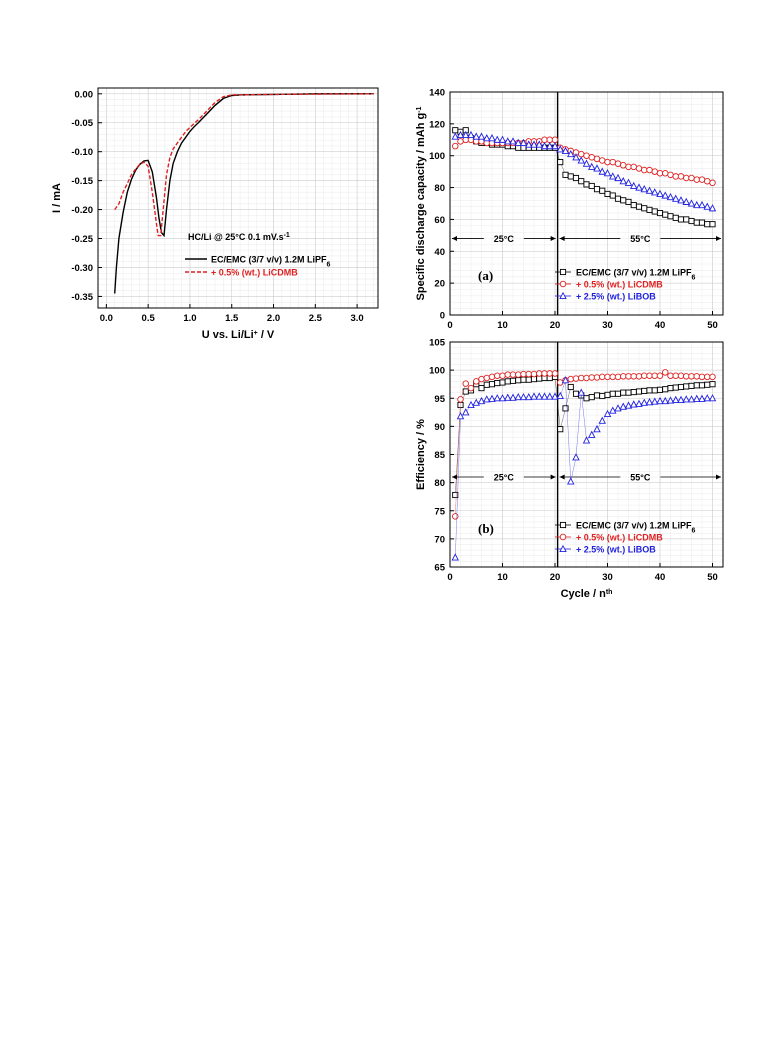 The width and height of the screenshot is (780, 1044). I want to click on x-axis-label: U vs. Li/Li+ / V, so click(238, 335).